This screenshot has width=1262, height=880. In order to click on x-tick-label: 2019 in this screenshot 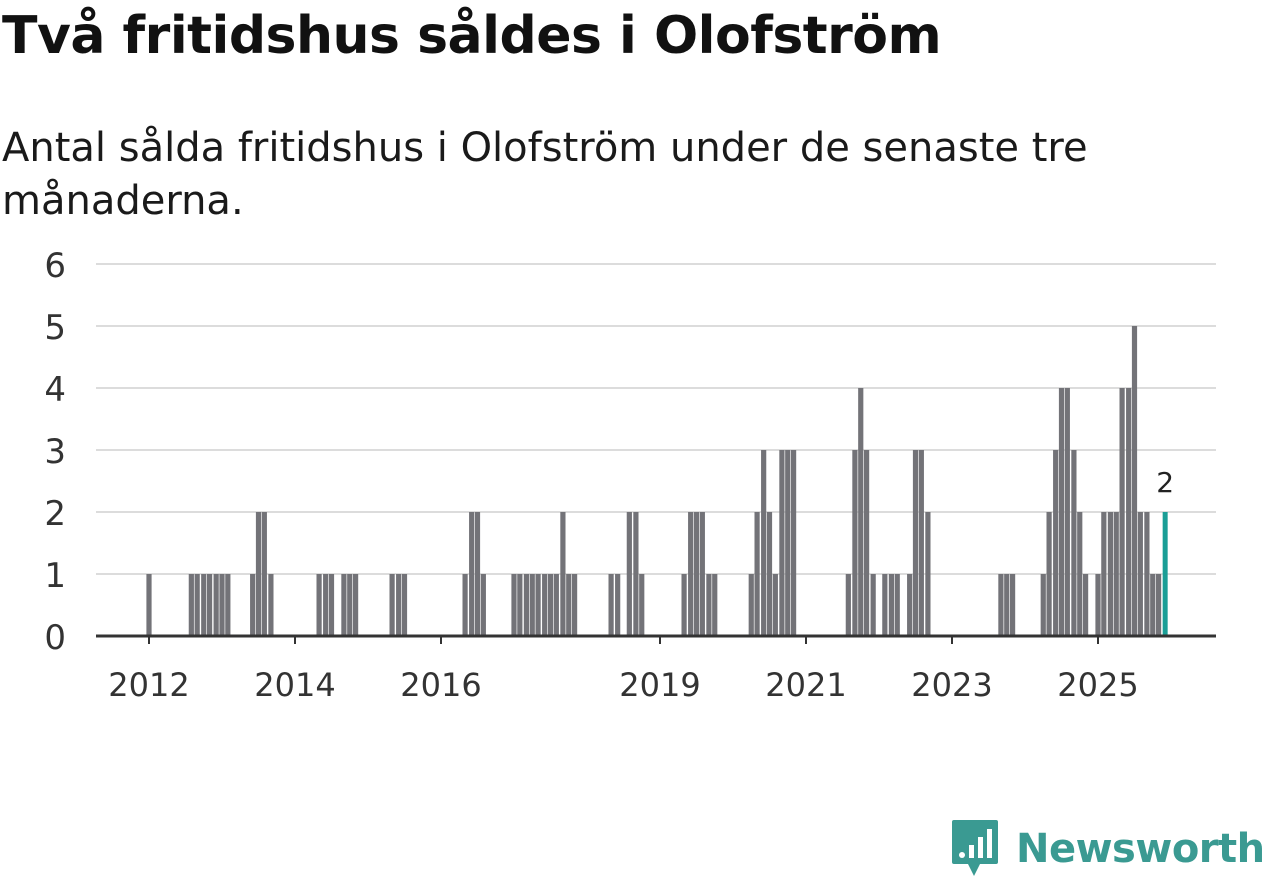, I will do `click(659, 685)`.